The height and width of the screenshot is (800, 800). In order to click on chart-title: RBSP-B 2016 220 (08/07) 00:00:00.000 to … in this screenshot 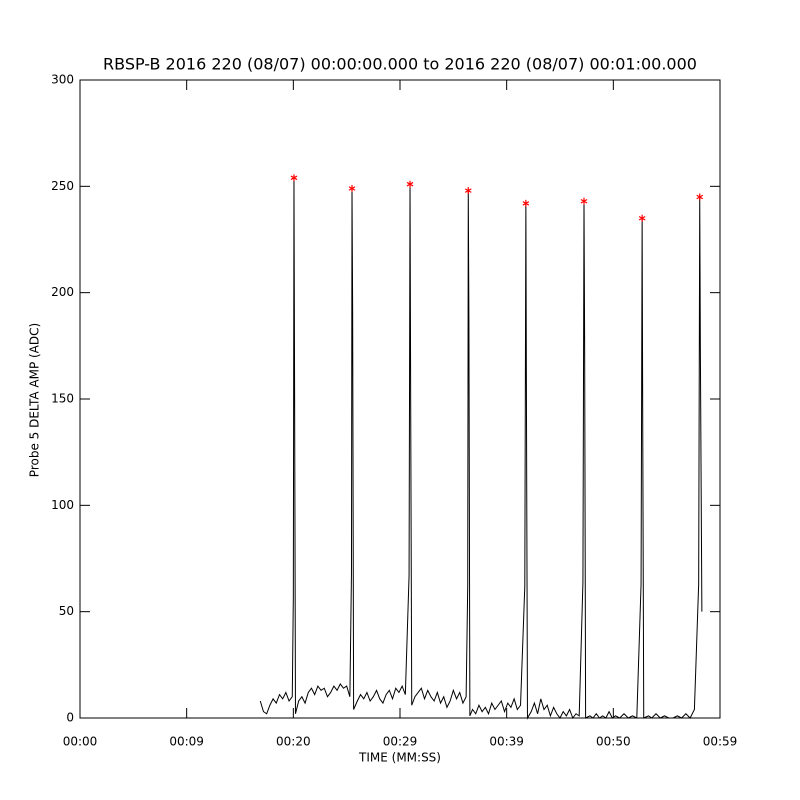, I will do `click(400, 64)`.